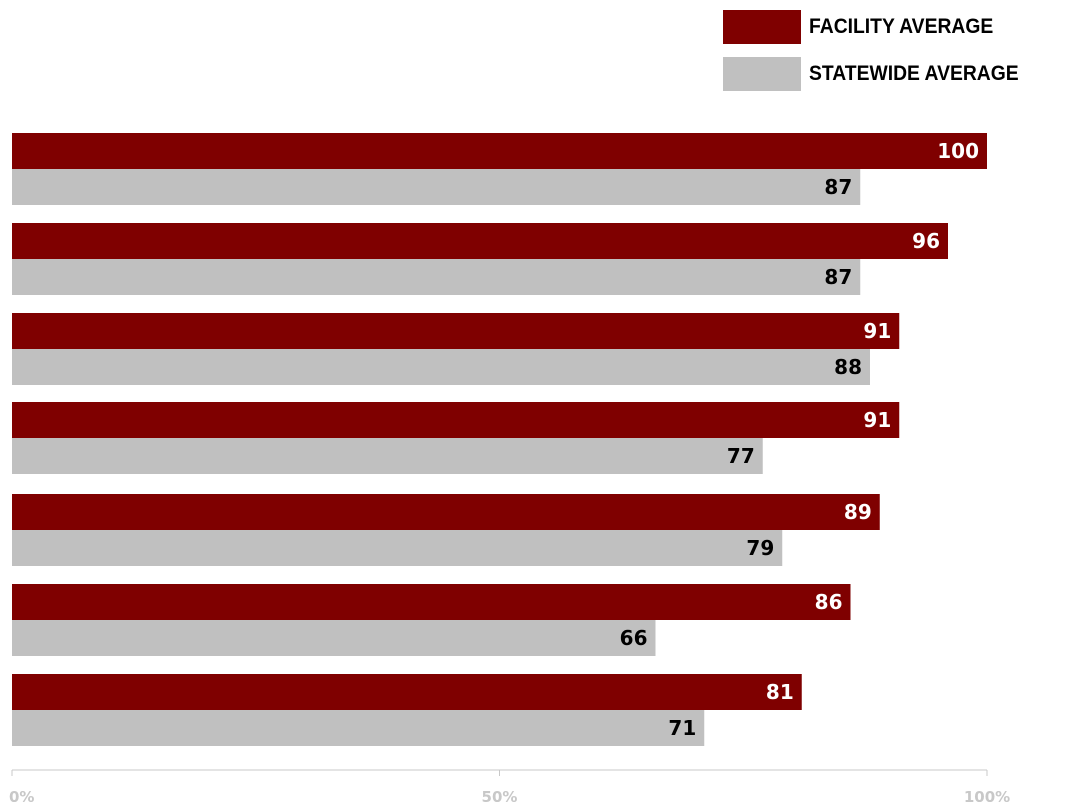  Describe the element at coordinates (741, 456) in the screenshot. I see `bar-label-statewide: 77` at that location.